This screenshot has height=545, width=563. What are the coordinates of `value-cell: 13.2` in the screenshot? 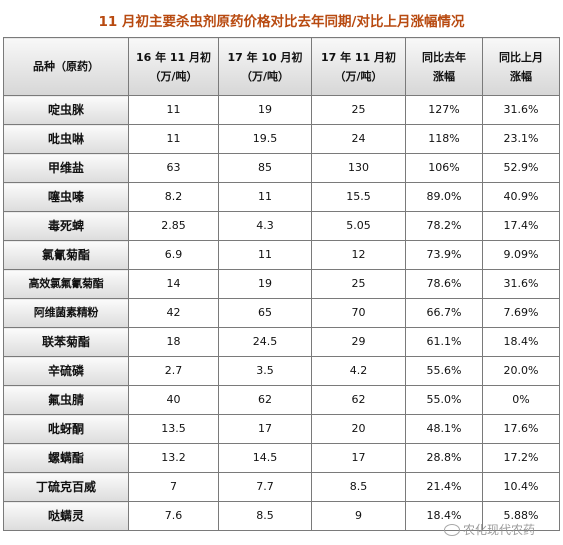 It's located at (173, 458).